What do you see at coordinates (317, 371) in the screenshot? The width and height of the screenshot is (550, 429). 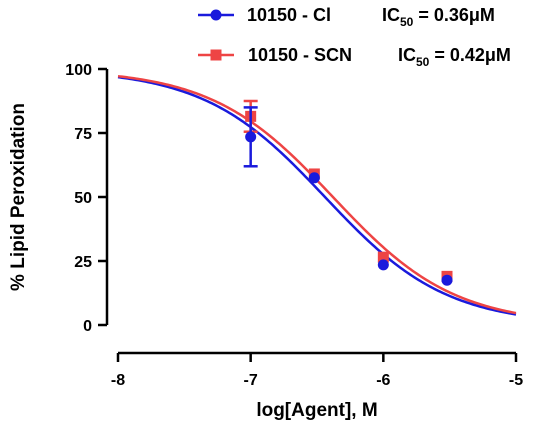 I see `x-ticks: -8 -7 -6 -5` at bounding box center [317, 371].